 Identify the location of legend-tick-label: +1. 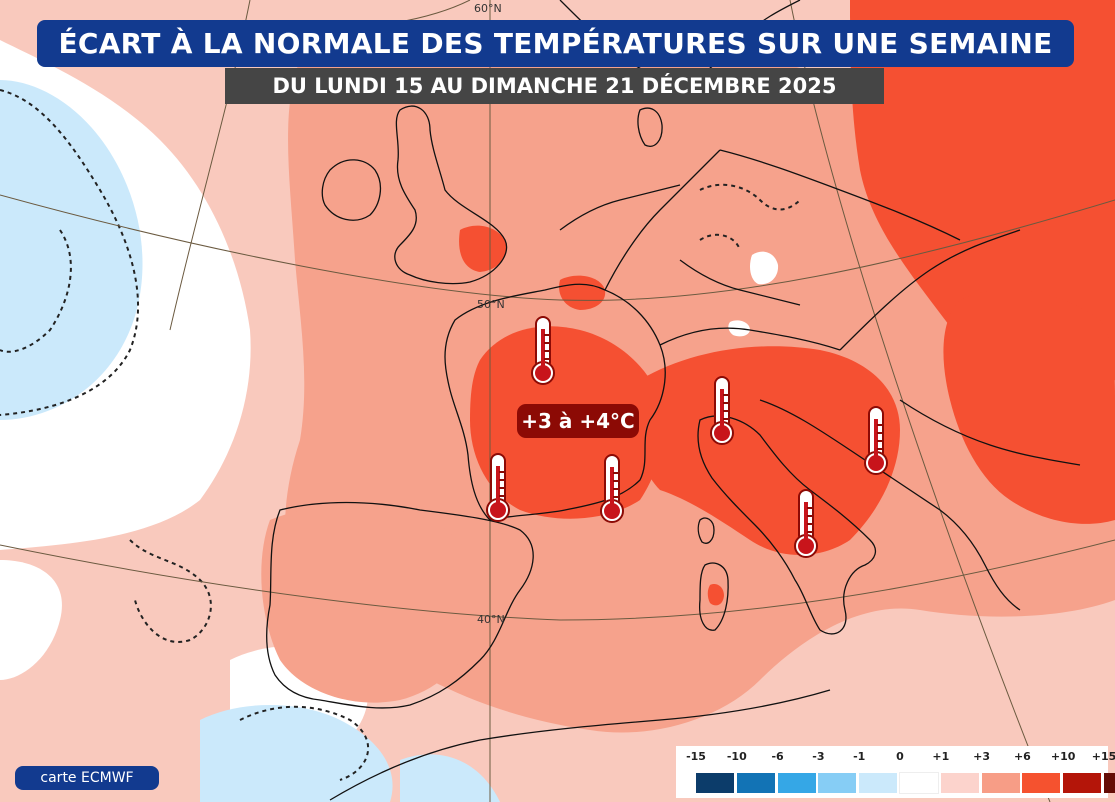
(941, 756).